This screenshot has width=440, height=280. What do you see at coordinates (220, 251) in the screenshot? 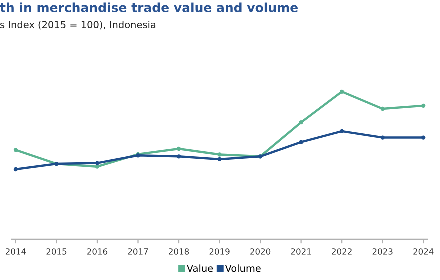
I see `x-tick-label: 2019` at bounding box center [220, 251].